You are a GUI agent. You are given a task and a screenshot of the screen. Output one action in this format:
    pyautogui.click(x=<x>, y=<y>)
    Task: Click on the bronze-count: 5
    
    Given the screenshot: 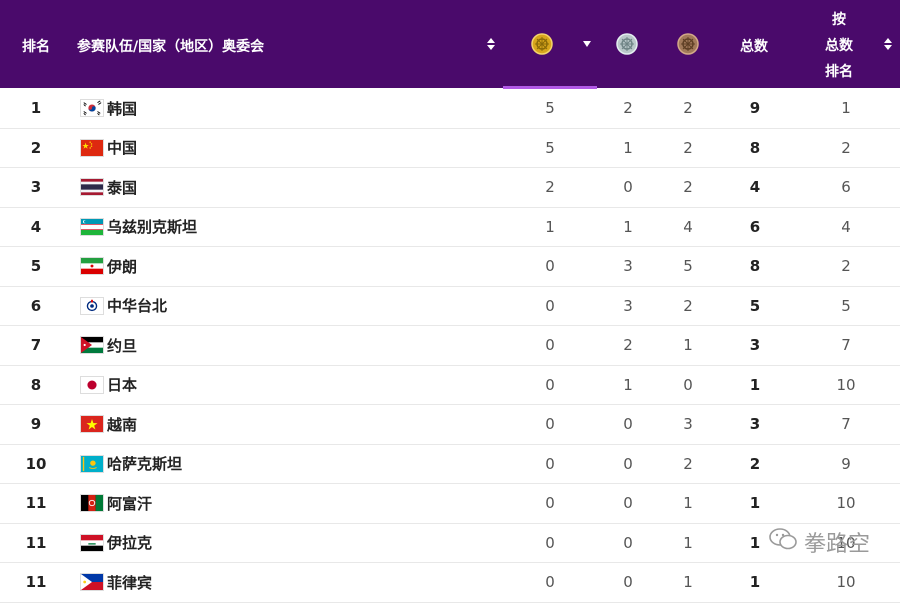 What is the action you would take?
    pyautogui.click(x=688, y=266)
    